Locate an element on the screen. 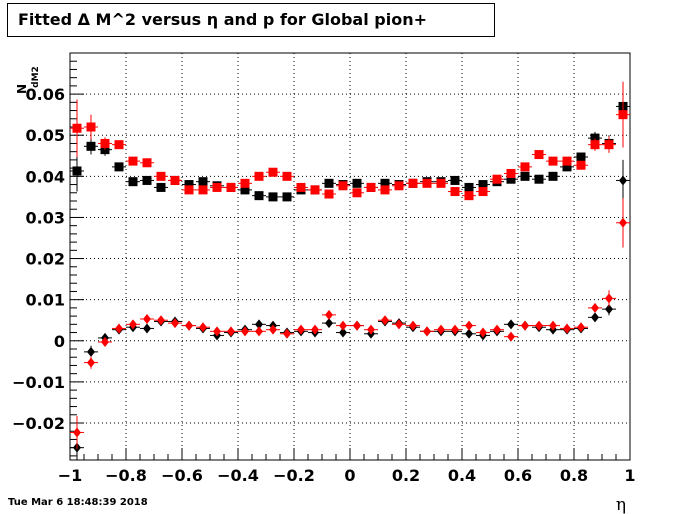 This screenshot has width=700, height=514. x-tick-label: 0 is located at coordinates (349, 475).